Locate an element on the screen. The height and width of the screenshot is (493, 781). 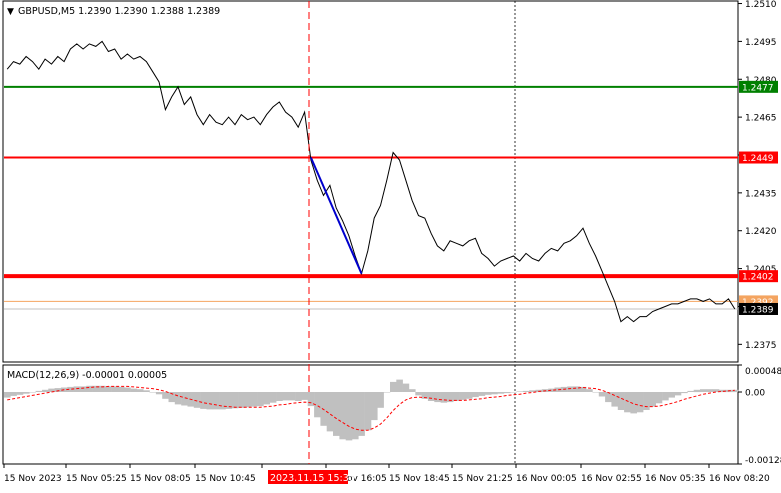
macd-y-tick-label: -0.00128 is located at coordinates (763, 461).